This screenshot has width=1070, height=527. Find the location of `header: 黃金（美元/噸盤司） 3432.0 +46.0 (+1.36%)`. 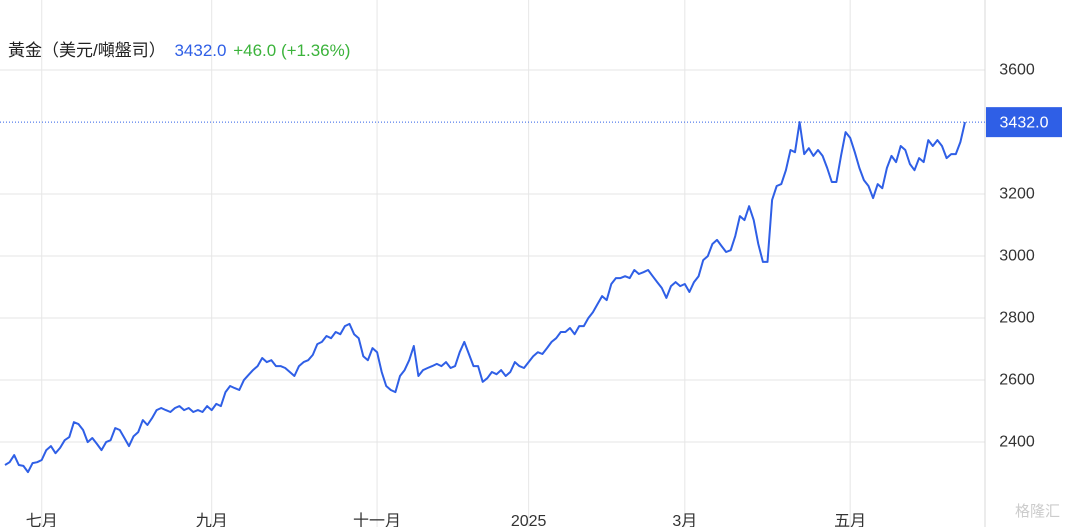

header: 黃金（美元/噸盤司） 3432.0 +46.0 (+1.36%) is located at coordinates (179, 48).